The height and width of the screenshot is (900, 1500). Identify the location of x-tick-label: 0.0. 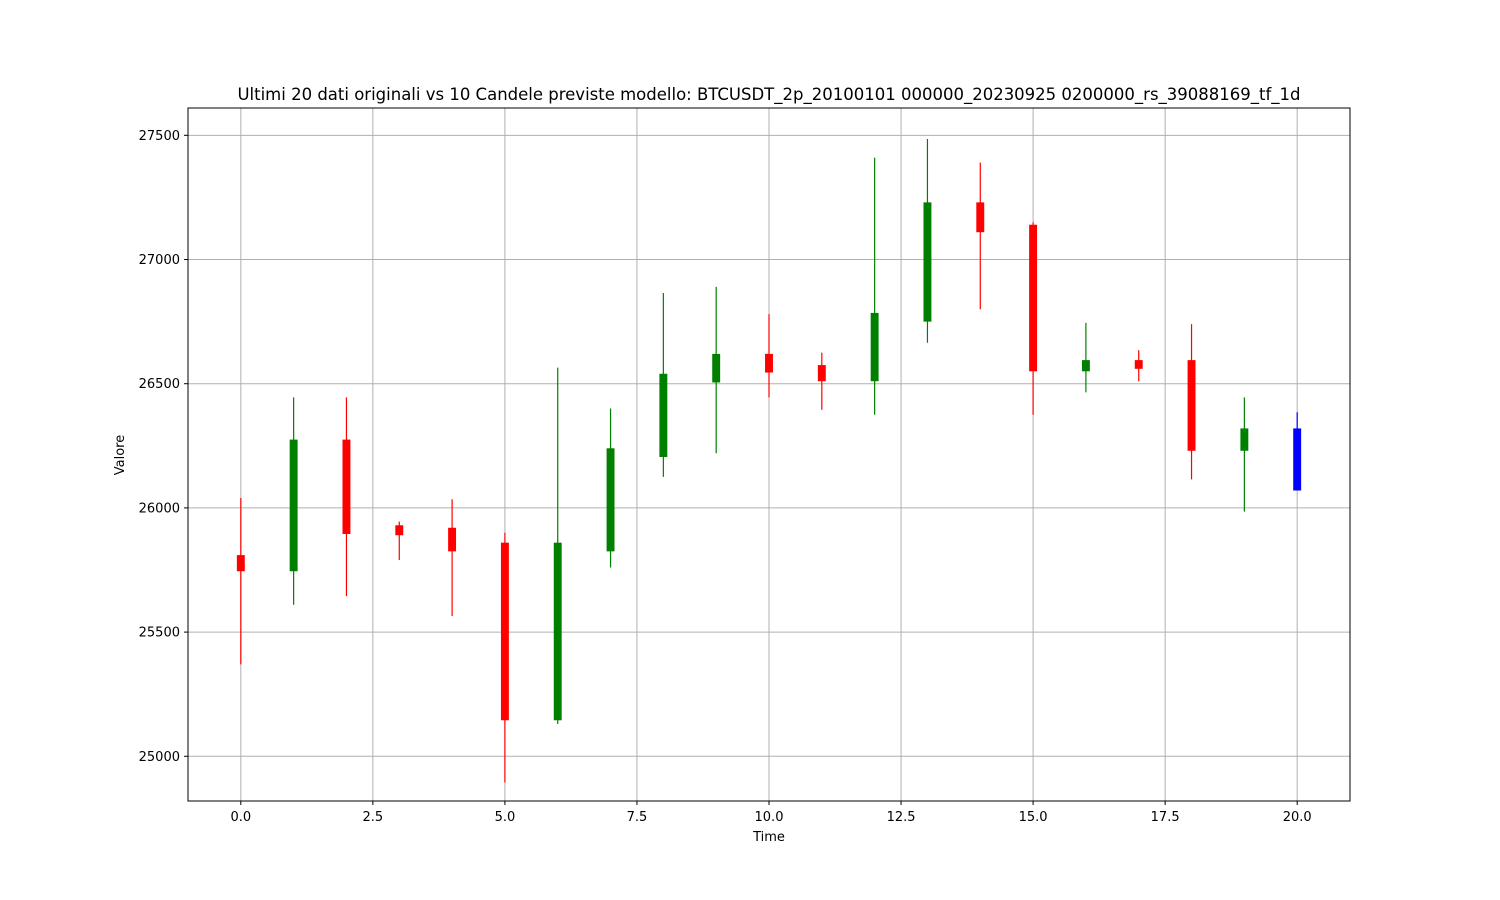
(240, 817).